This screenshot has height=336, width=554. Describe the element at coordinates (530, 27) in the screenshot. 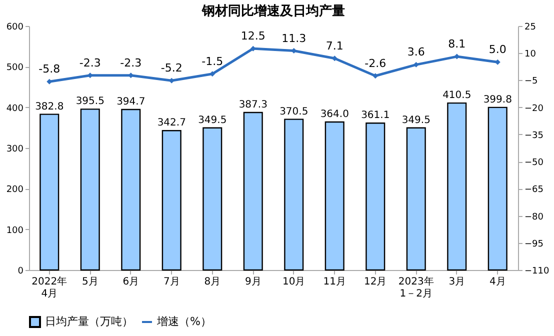

I see `y2-tick-label: 25` at that location.